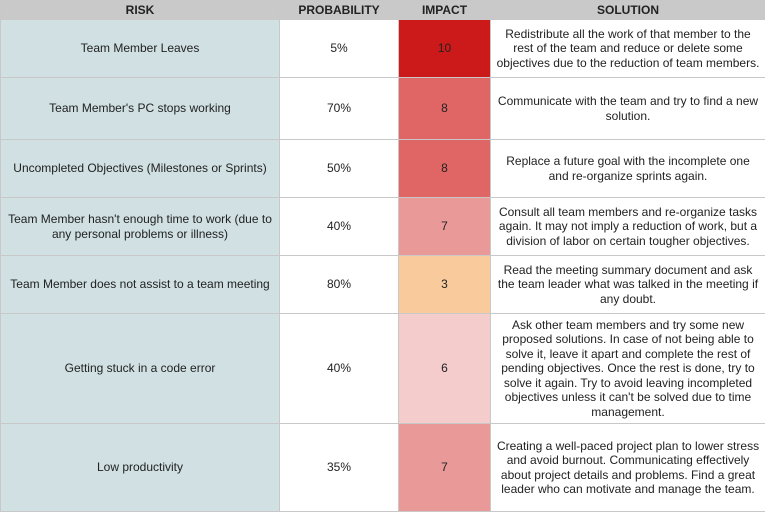 This screenshot has height=513, width=765. I want to click on header-risk: RISK, so click(140, 10).